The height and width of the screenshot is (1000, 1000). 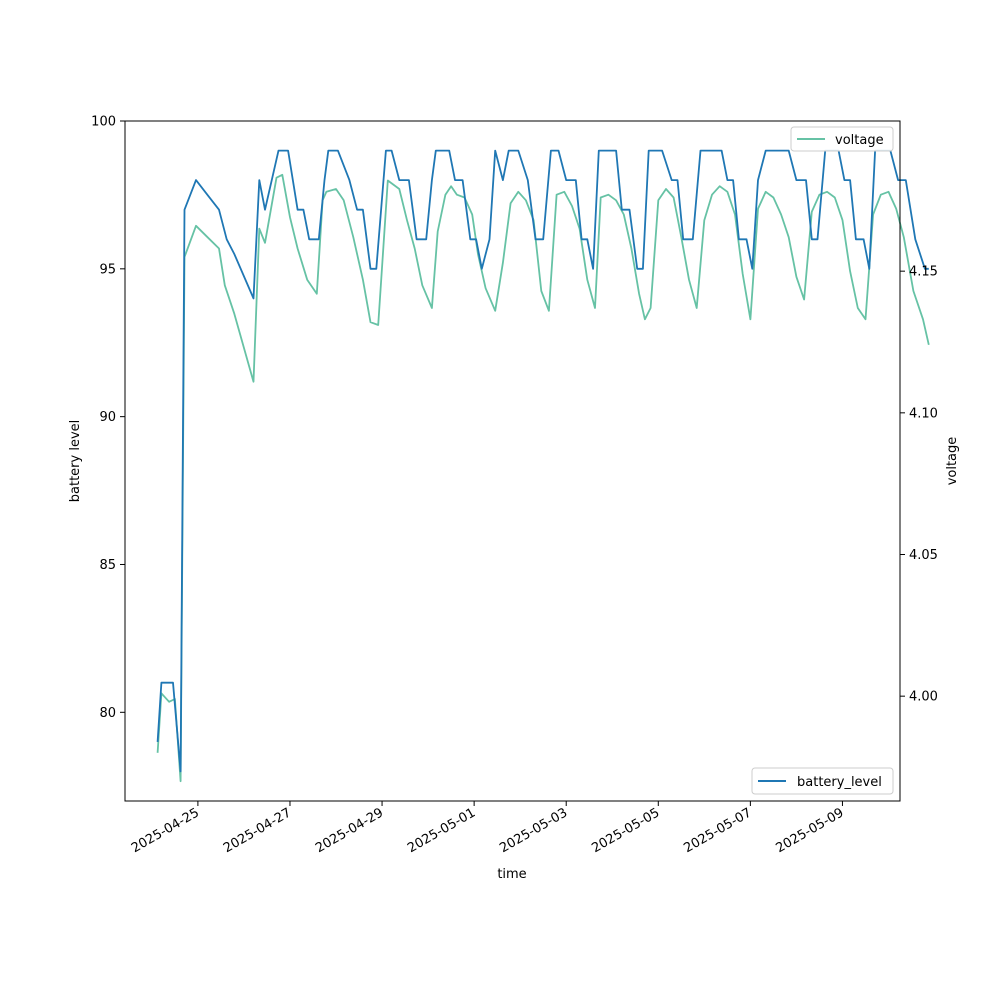 I want to click on y-tick-label-right: 4.00, so click(x=923, y=697).